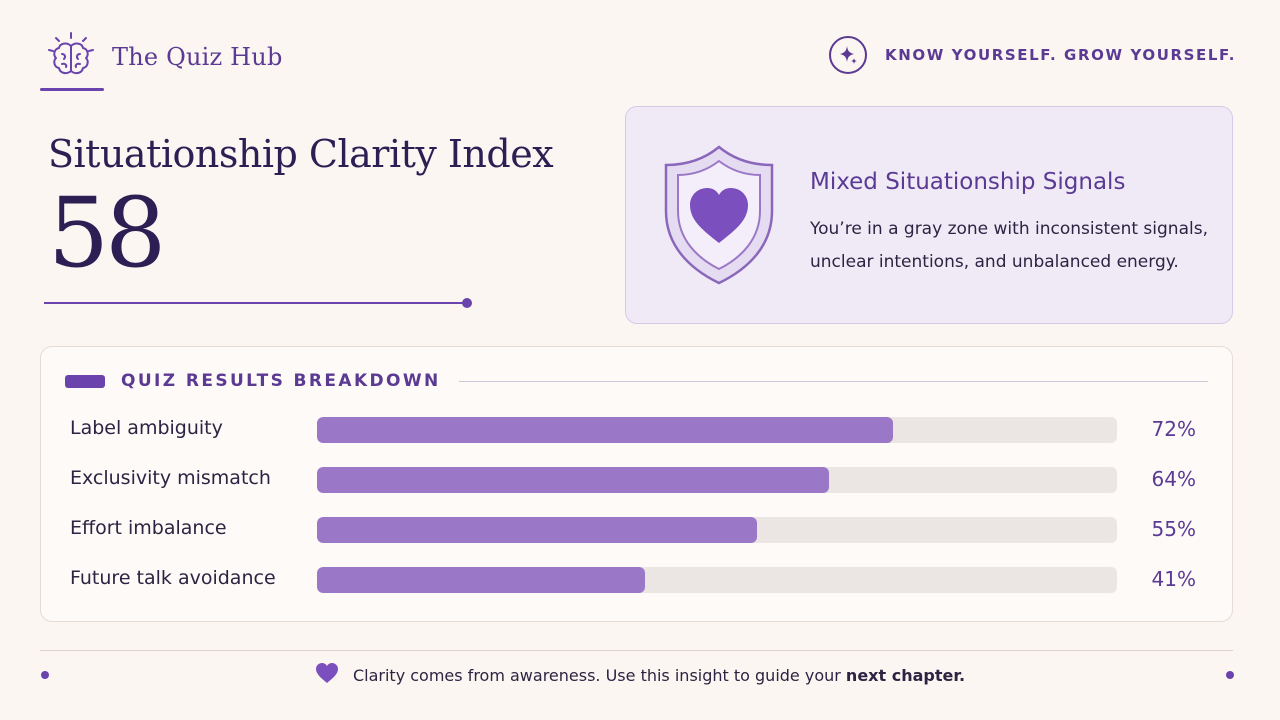 The image size is (1280, 720). I want to click on breakdown-value: 72%, so click(1173, 429).